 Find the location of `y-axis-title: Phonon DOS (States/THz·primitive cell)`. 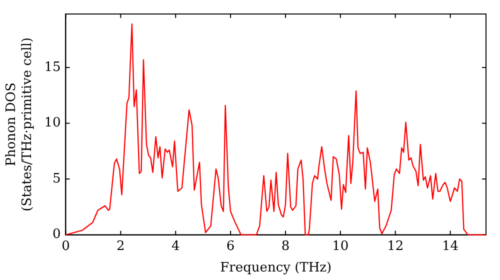

y-axis-title: Phonon DOS (States/THz·primitive cell) is located at coordinates (19, 124).